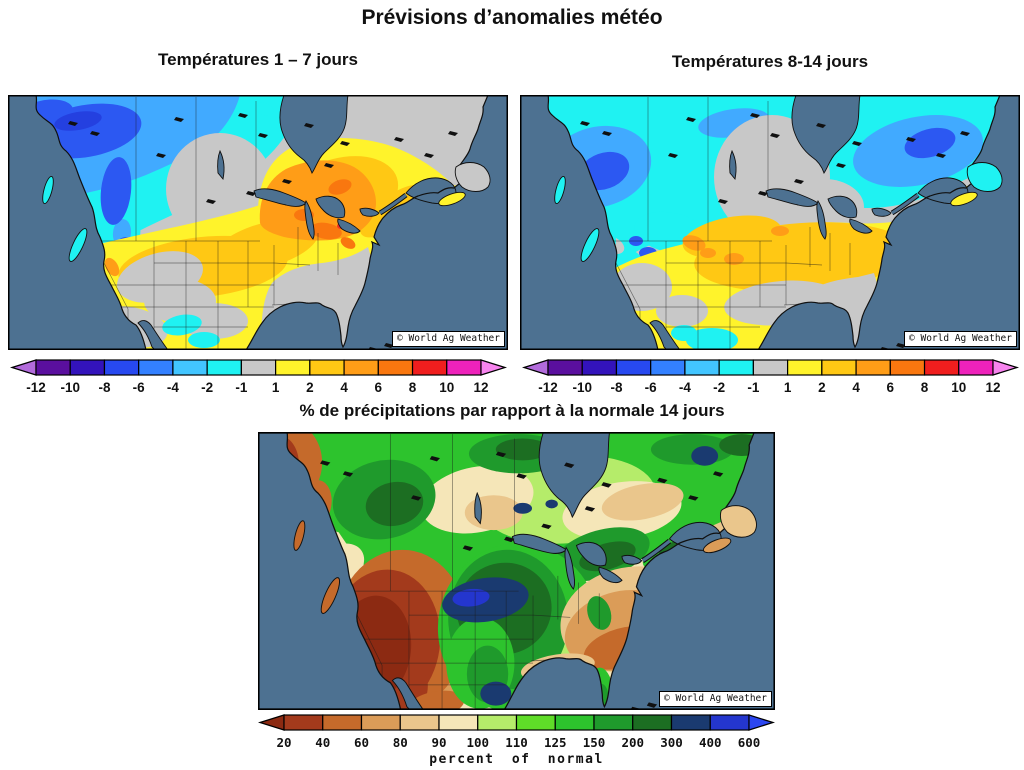 This screenshot has width=1024, height=770. Describe the element at coordinates (400, 742) in the screenshot. I see `svg-text: 80` at that location.